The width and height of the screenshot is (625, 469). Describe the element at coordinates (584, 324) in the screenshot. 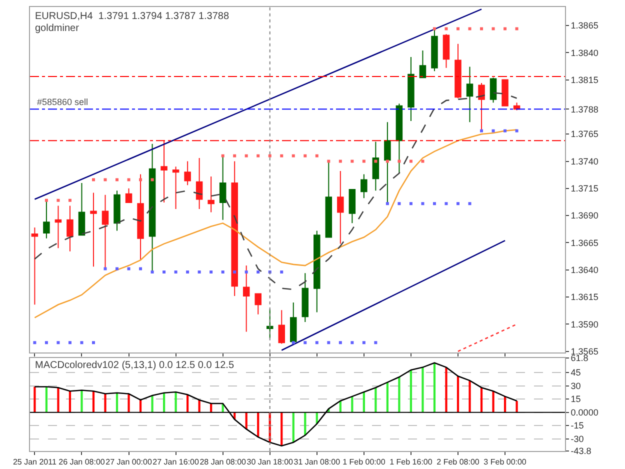

I see `y-tick-label: 1.3590` at that location.